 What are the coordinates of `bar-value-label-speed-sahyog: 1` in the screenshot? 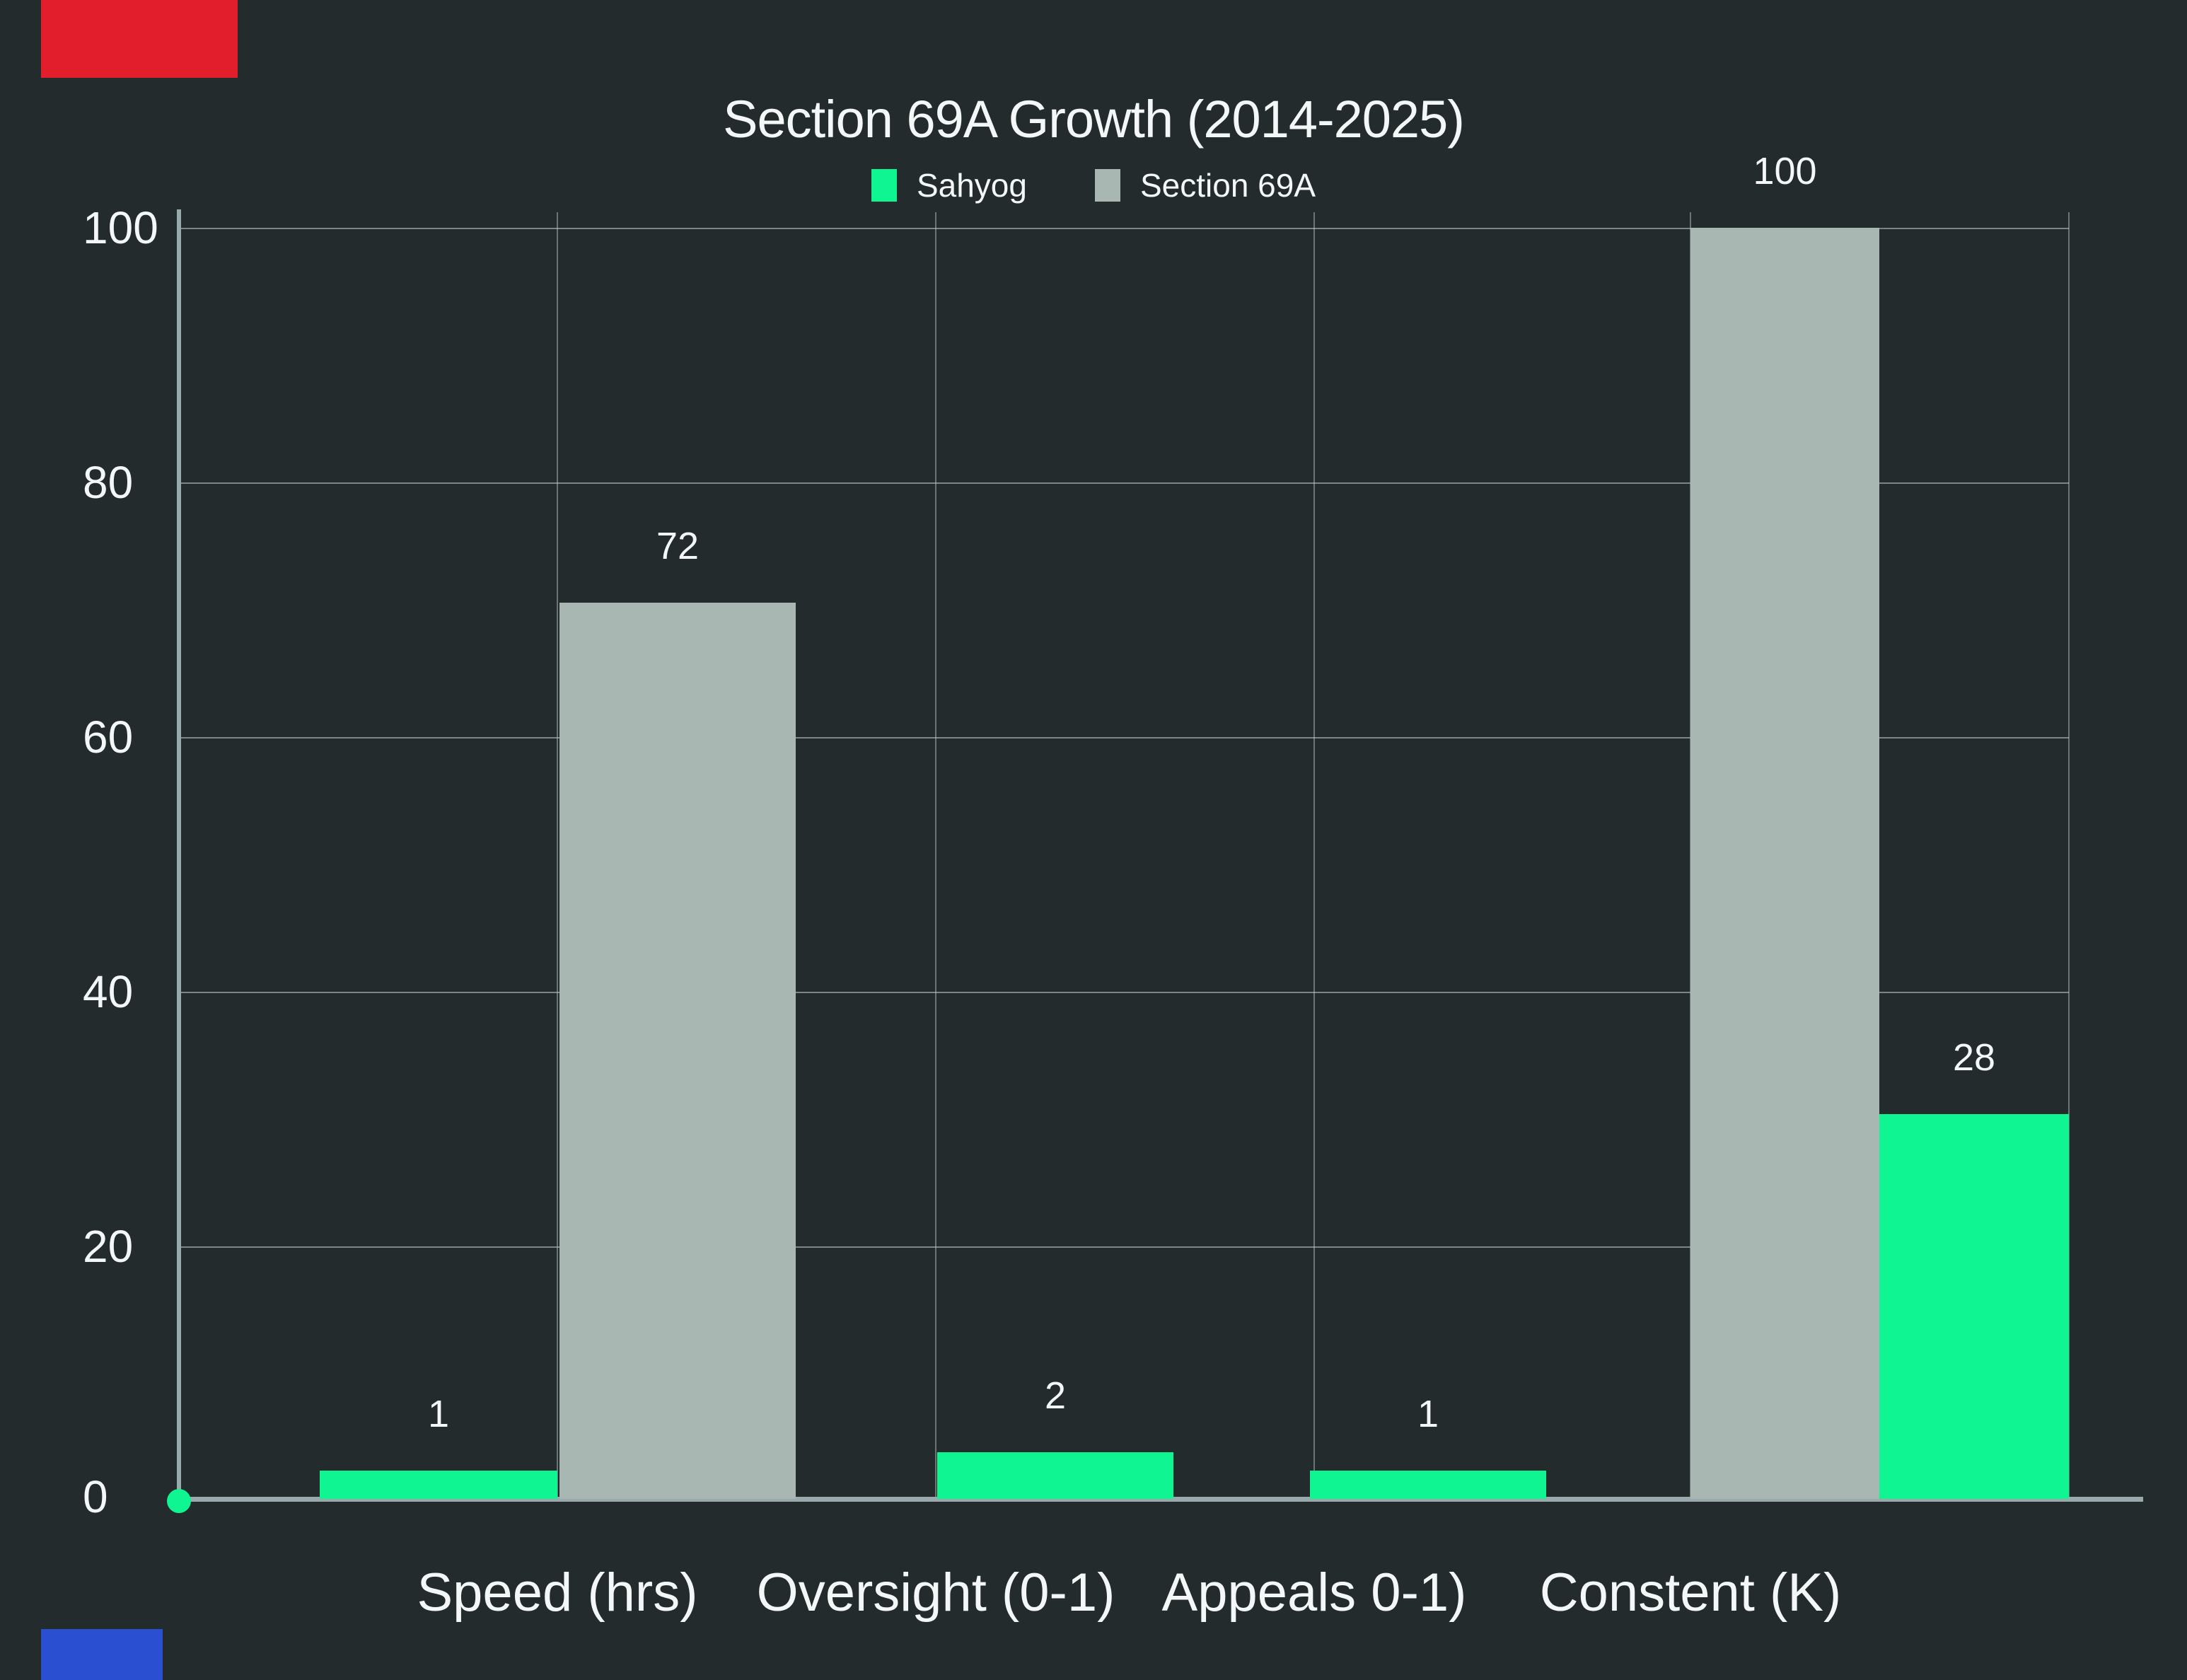 It's located at (438, 1414).